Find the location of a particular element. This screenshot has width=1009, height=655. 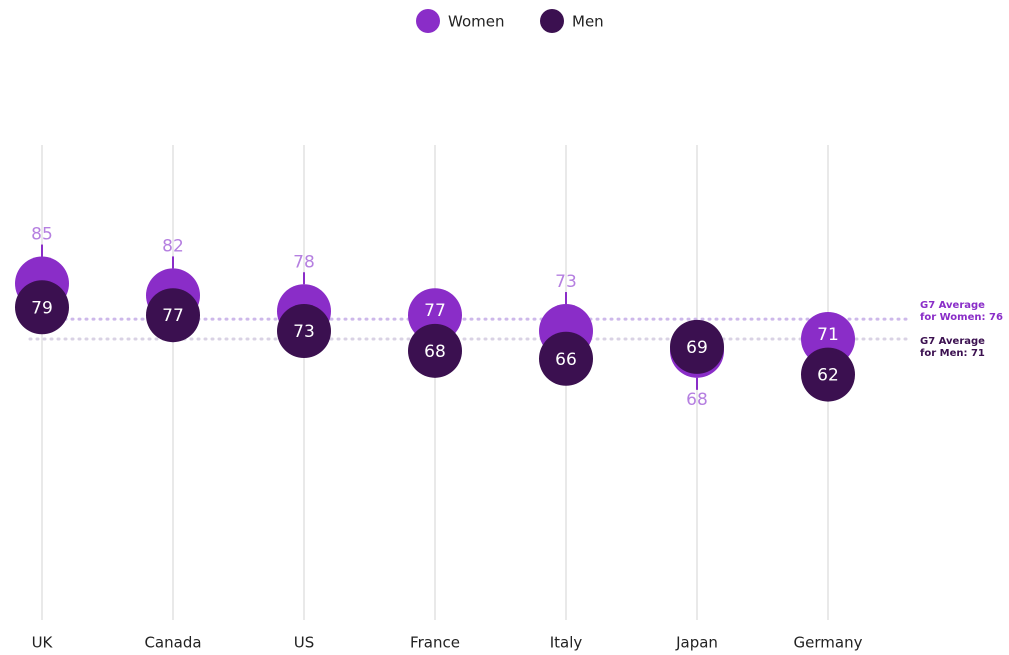

women-value: 71 is located at coordinates (828, 335).